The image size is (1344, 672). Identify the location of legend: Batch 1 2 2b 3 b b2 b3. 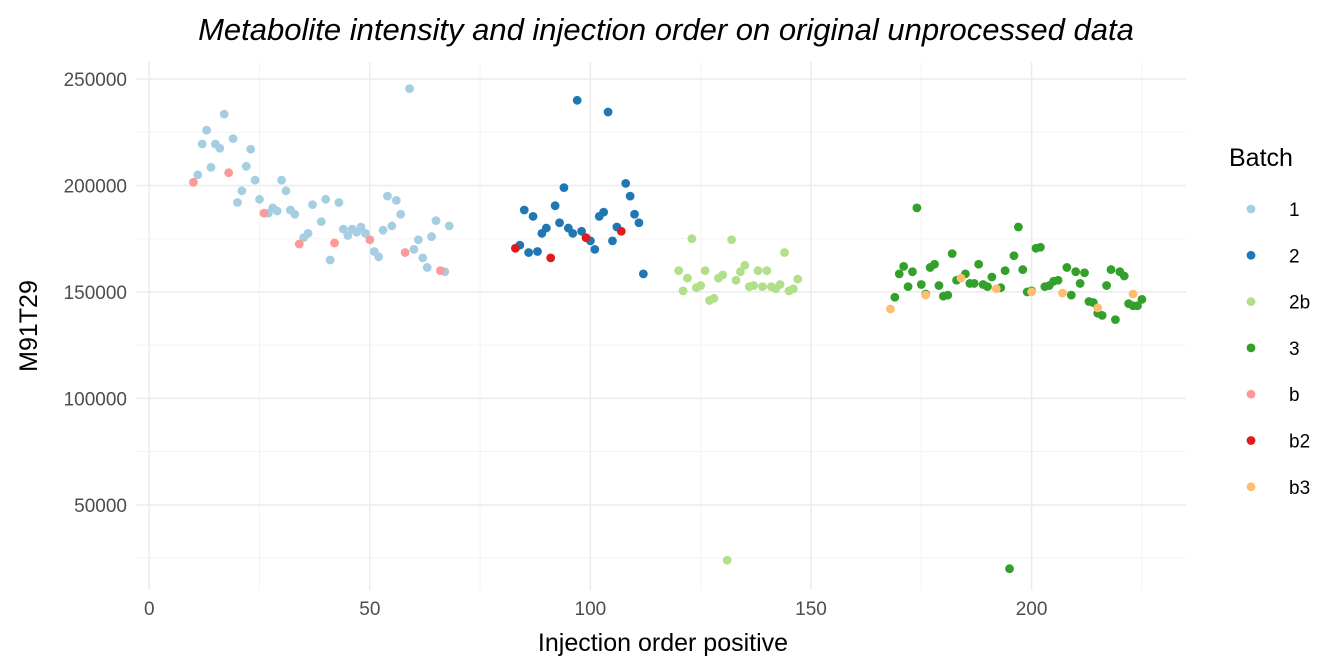
(1269, 321).